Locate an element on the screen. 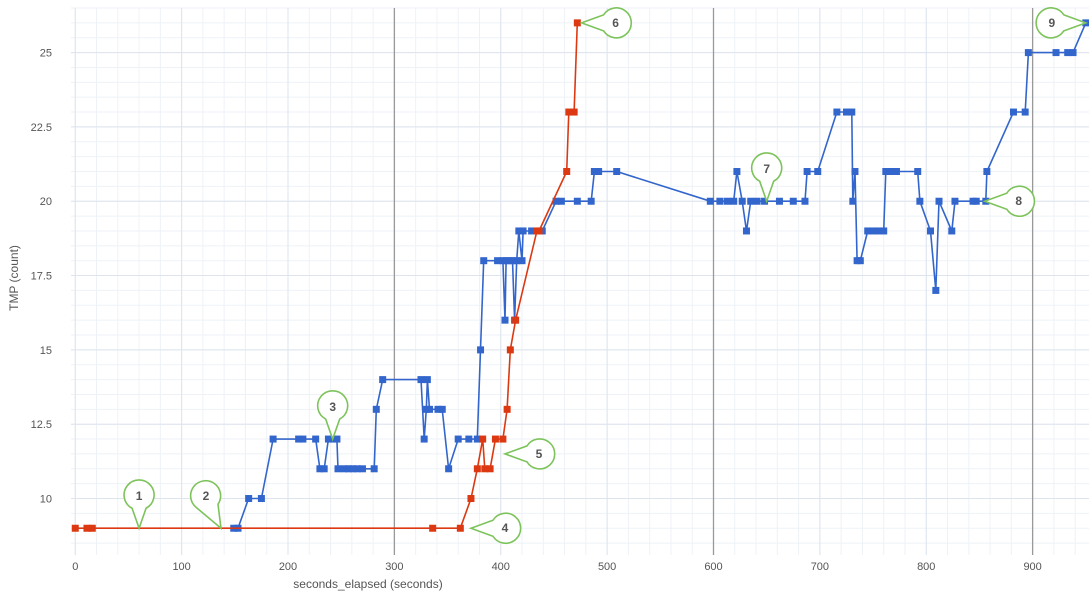 This screenshot has width=1089, height=604. x-tick-label: 100 is located at coordinates (181, 567).